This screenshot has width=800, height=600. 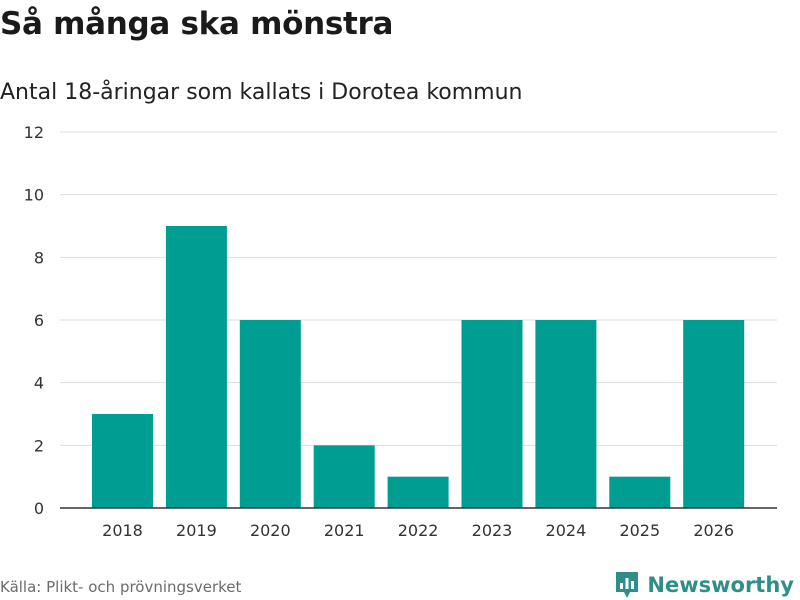 What do you see at coordinates (39, 508) in the screenshot?
I see `y-tick-label: 0` at bounding box center [39, 508].